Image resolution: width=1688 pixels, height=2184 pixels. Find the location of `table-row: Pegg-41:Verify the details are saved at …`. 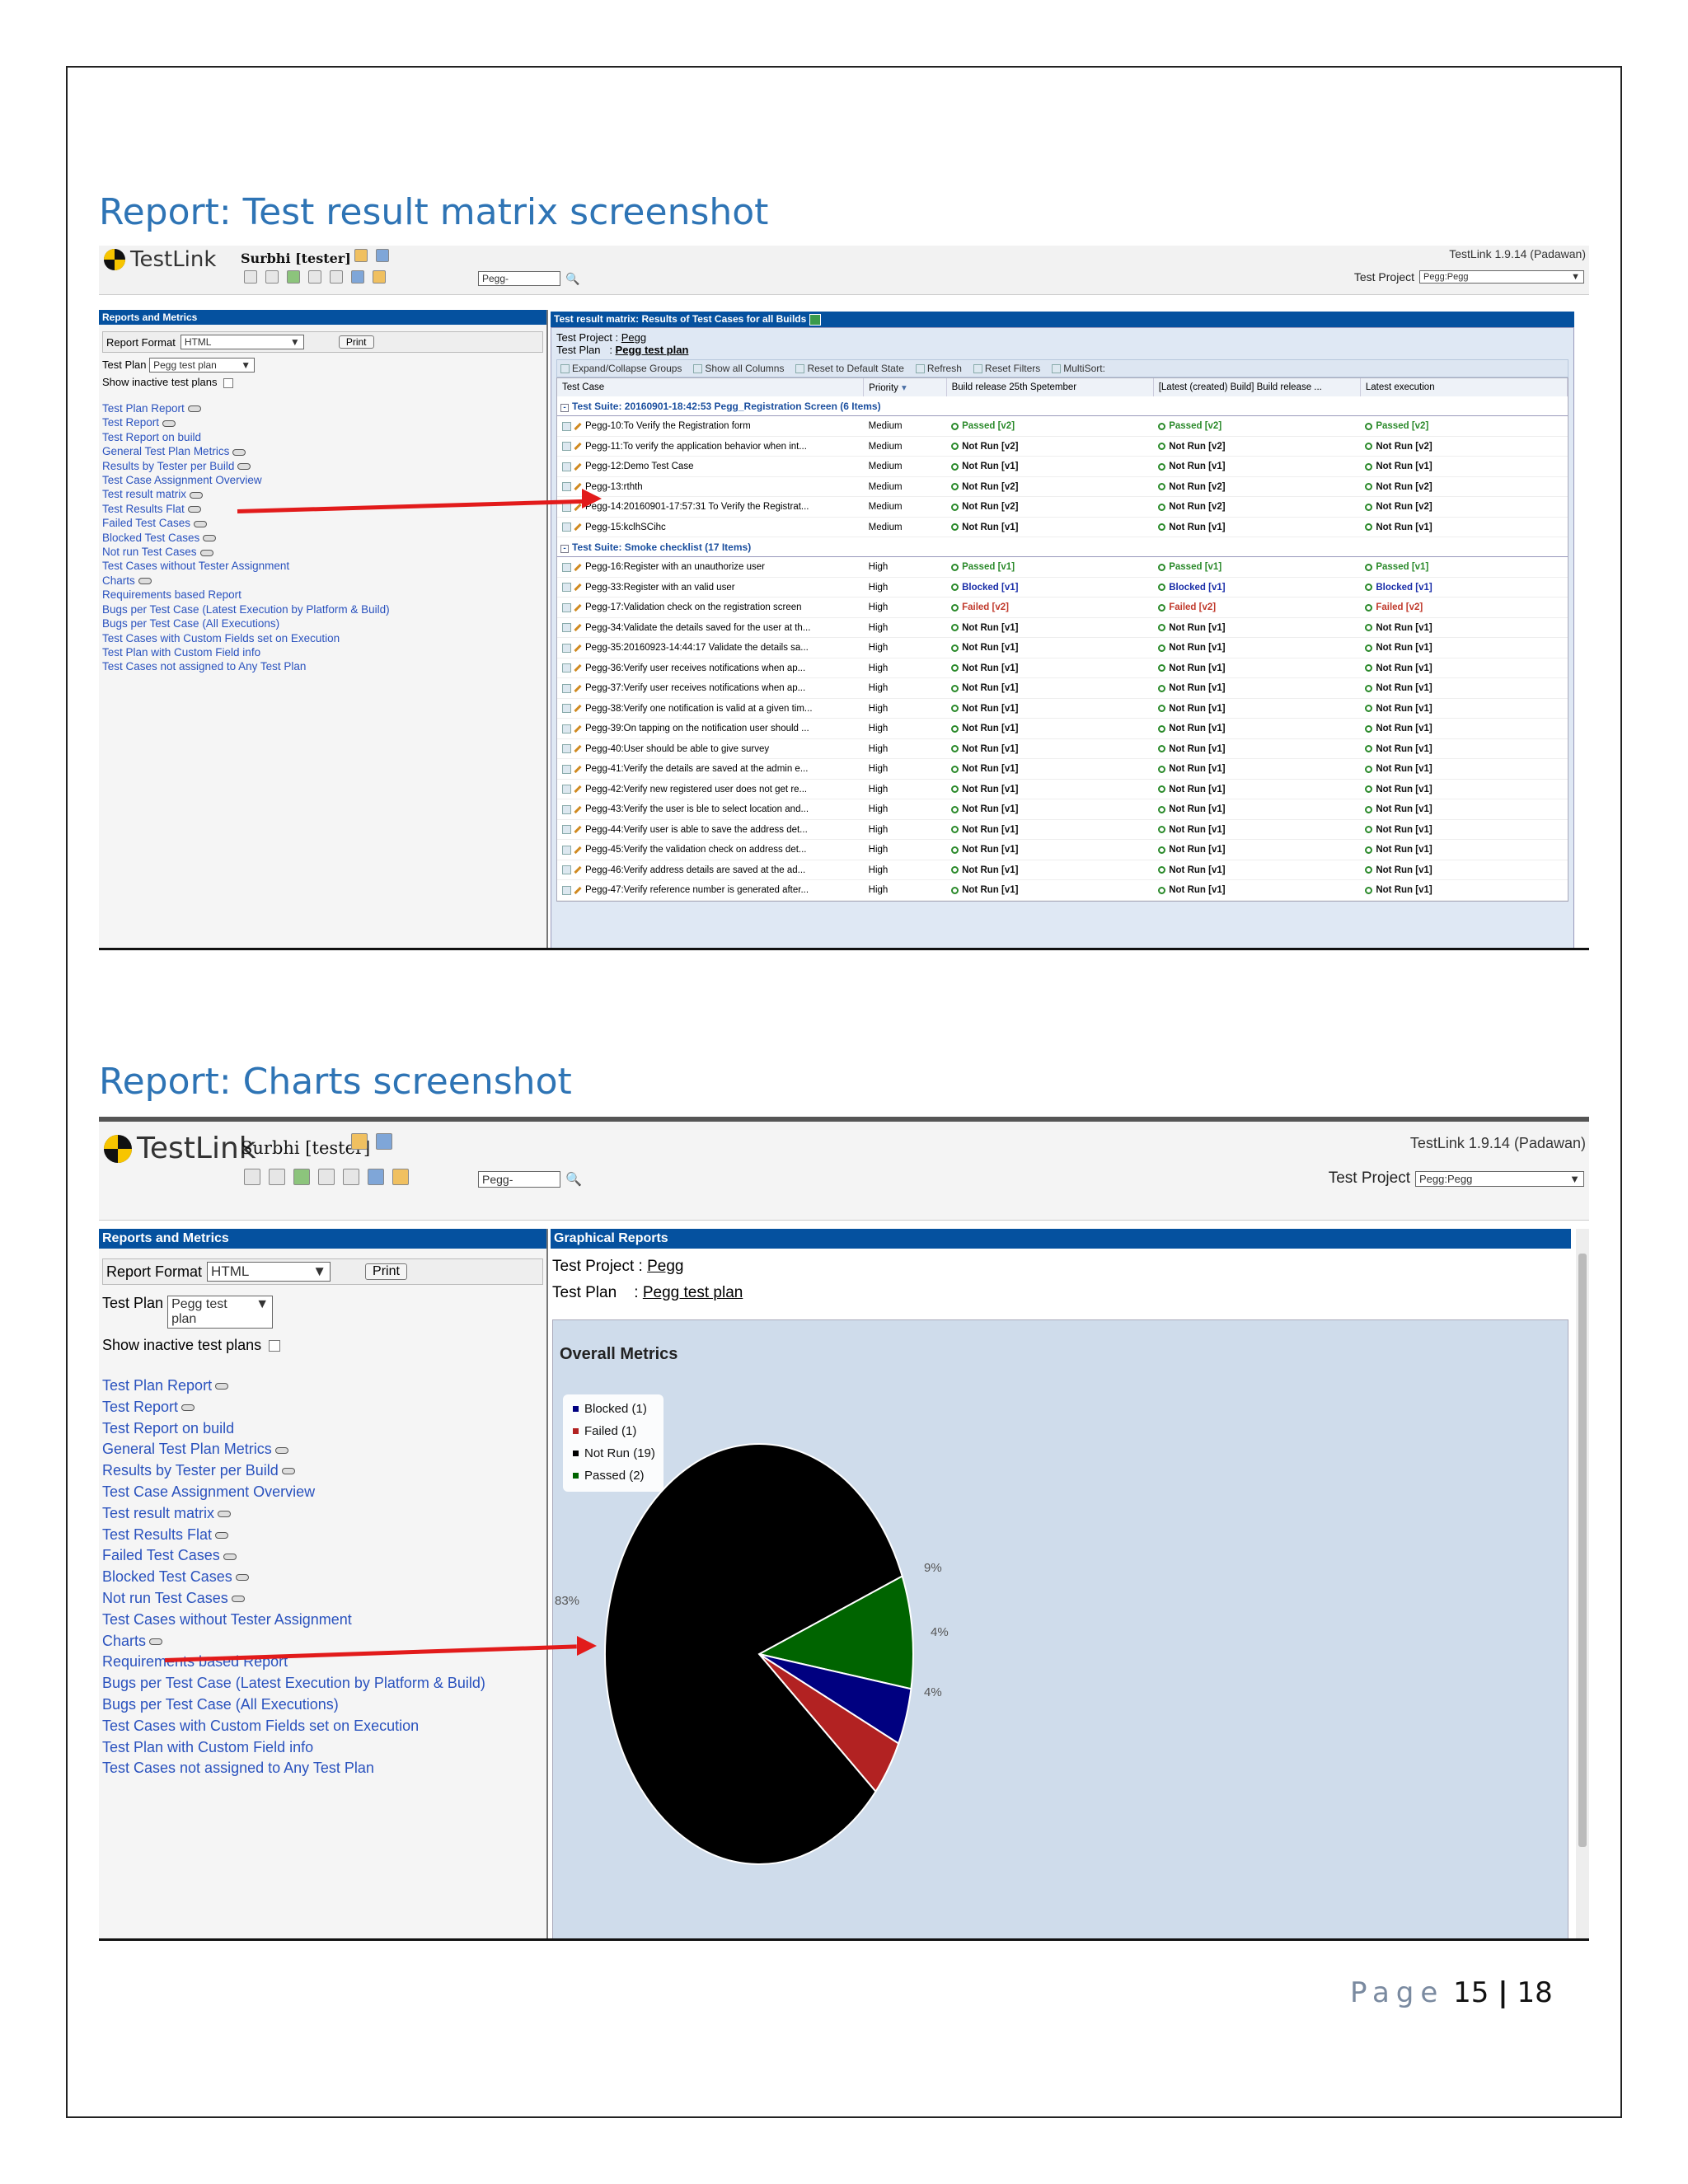

table-row: Pegg-41:Verify the details are saved at … is located at coordinates (1062, 769).